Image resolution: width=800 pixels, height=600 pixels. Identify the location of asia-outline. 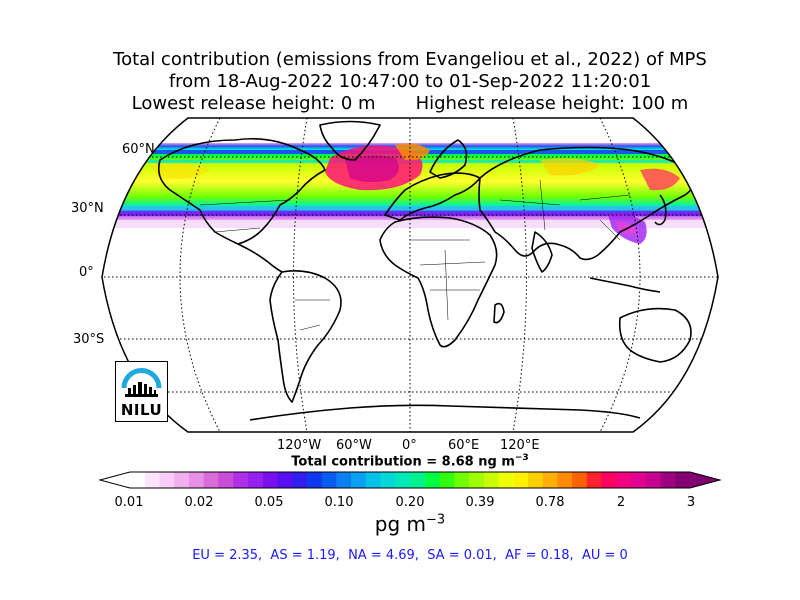
(586, 203).